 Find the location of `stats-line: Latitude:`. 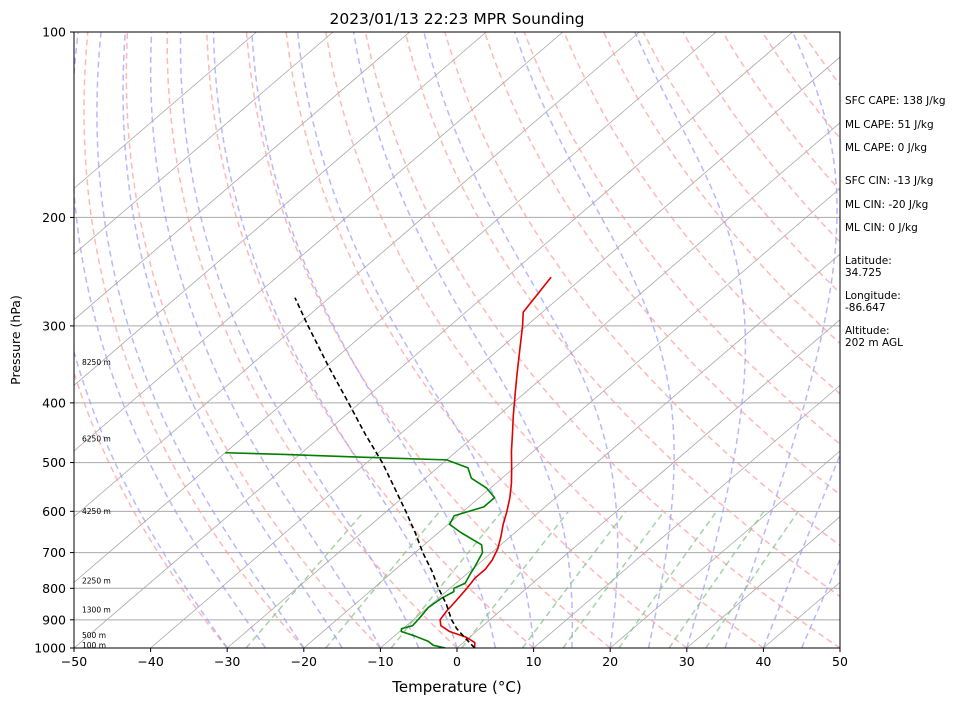

stats-line: Latitude: is located at coordinates (868, 261).